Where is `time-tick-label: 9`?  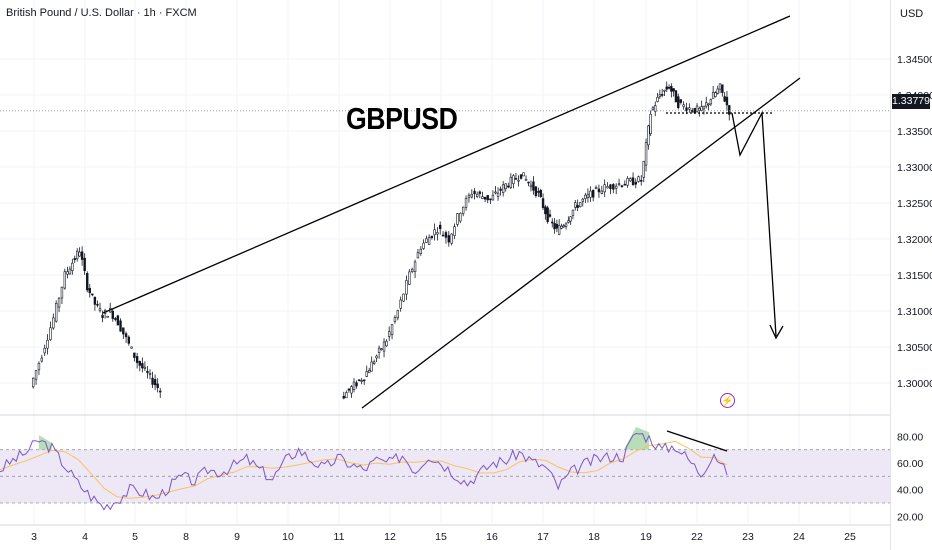 time-tick-label: 9 is located at coordinates (237, 537).